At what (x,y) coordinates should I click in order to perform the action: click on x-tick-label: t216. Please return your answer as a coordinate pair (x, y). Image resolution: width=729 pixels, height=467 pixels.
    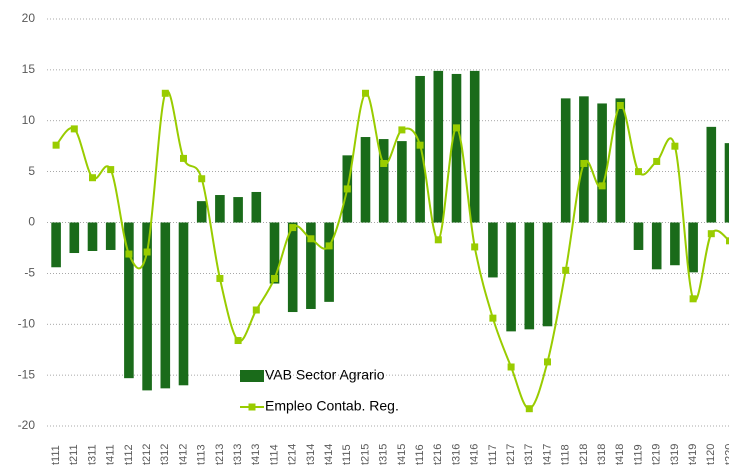
    Looking at the image, I should click on (438, 454).